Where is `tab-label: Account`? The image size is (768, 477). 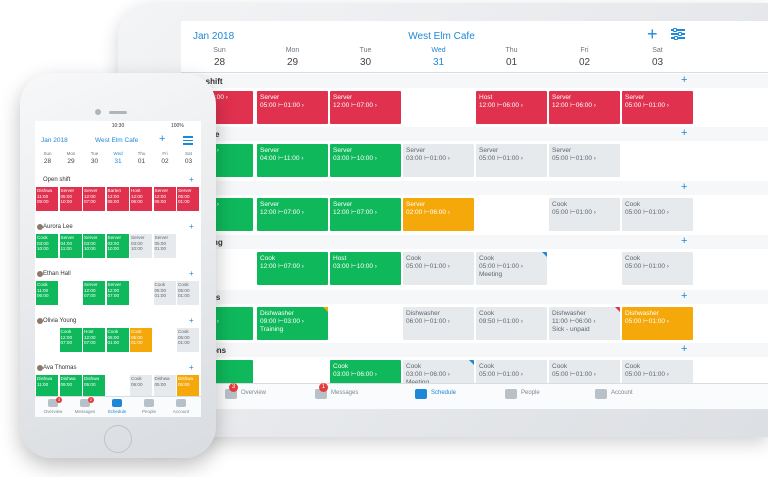
tab-label: Account is located at coordinates (181, 411).